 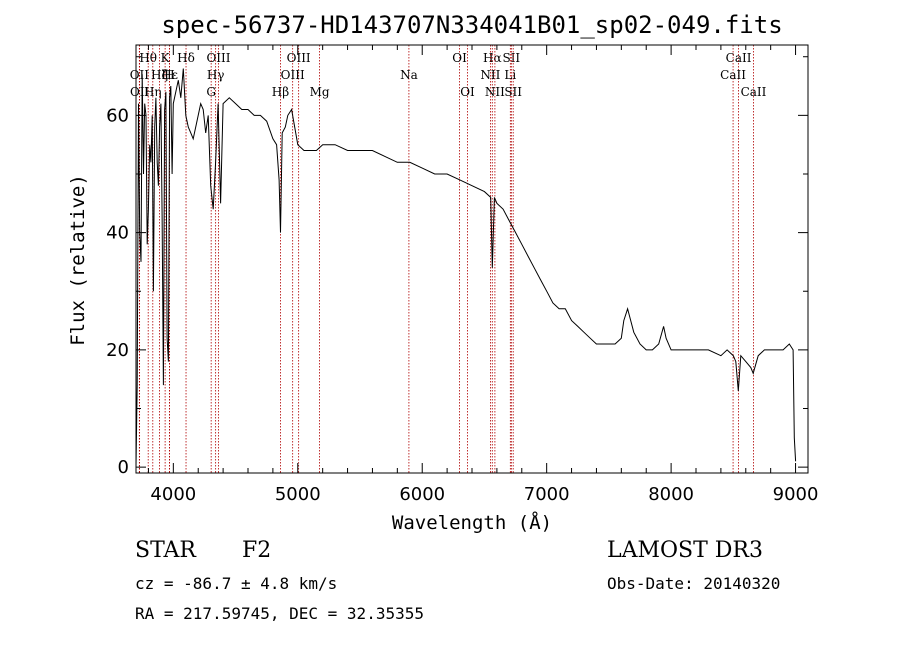 What do you see at coordinates (211, 92) in the screenshot?
I see `line-label-11: G` at bounding box center [211, 92].